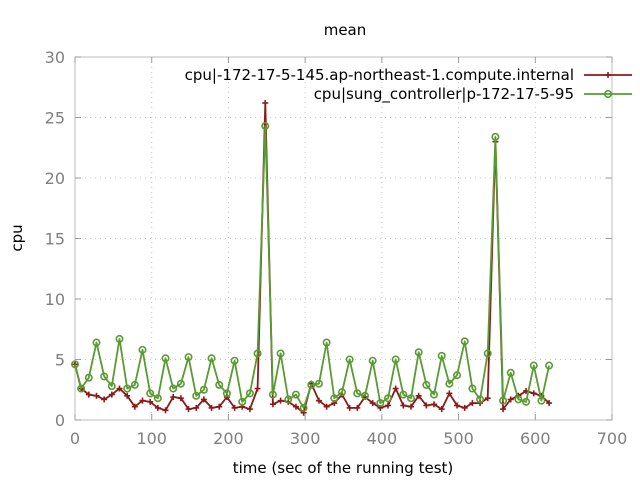 The height and width of the screenshot is (480, 640). I want to click on legend-entry-2: cpu|sung_controller|p-172-17-5-95, so click(473, 94).